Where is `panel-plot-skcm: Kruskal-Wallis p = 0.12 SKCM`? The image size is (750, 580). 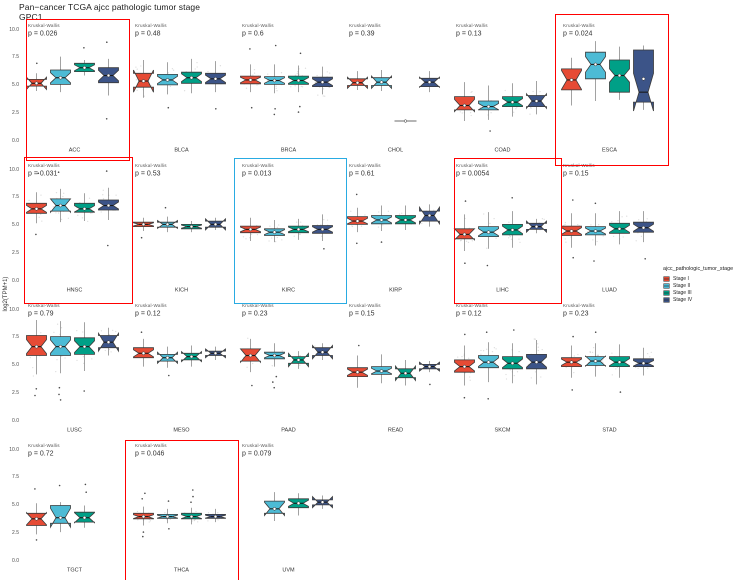
panel-plot-skcm: Kruskal-Wallis p = 0.12 SKCM is located at coordinates (500, 368).